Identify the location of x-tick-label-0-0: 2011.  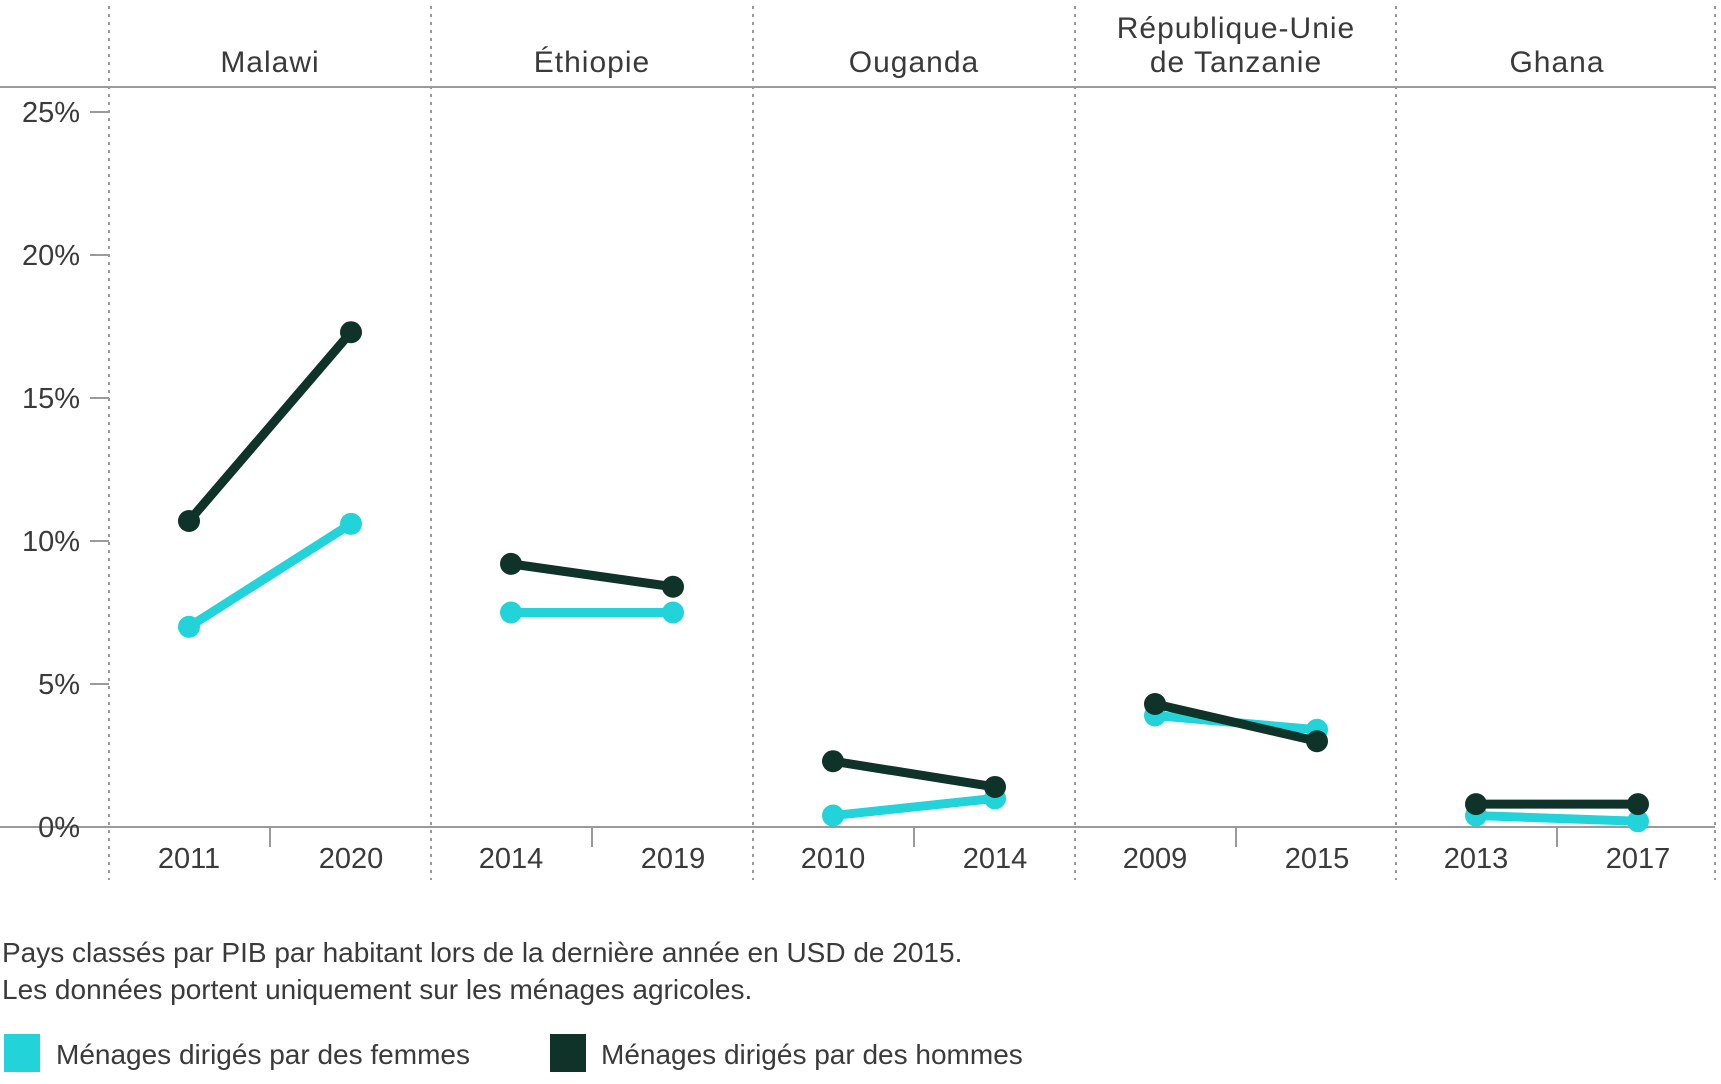
(189, 859).